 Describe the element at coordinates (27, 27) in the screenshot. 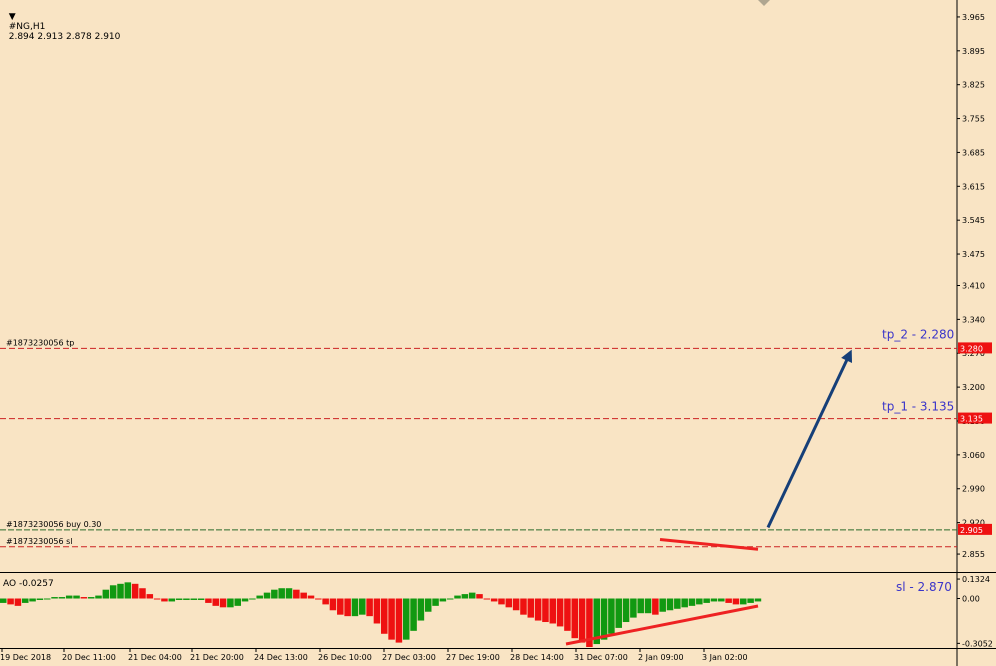

I see `symbol-label: #NG,H1` at that location.